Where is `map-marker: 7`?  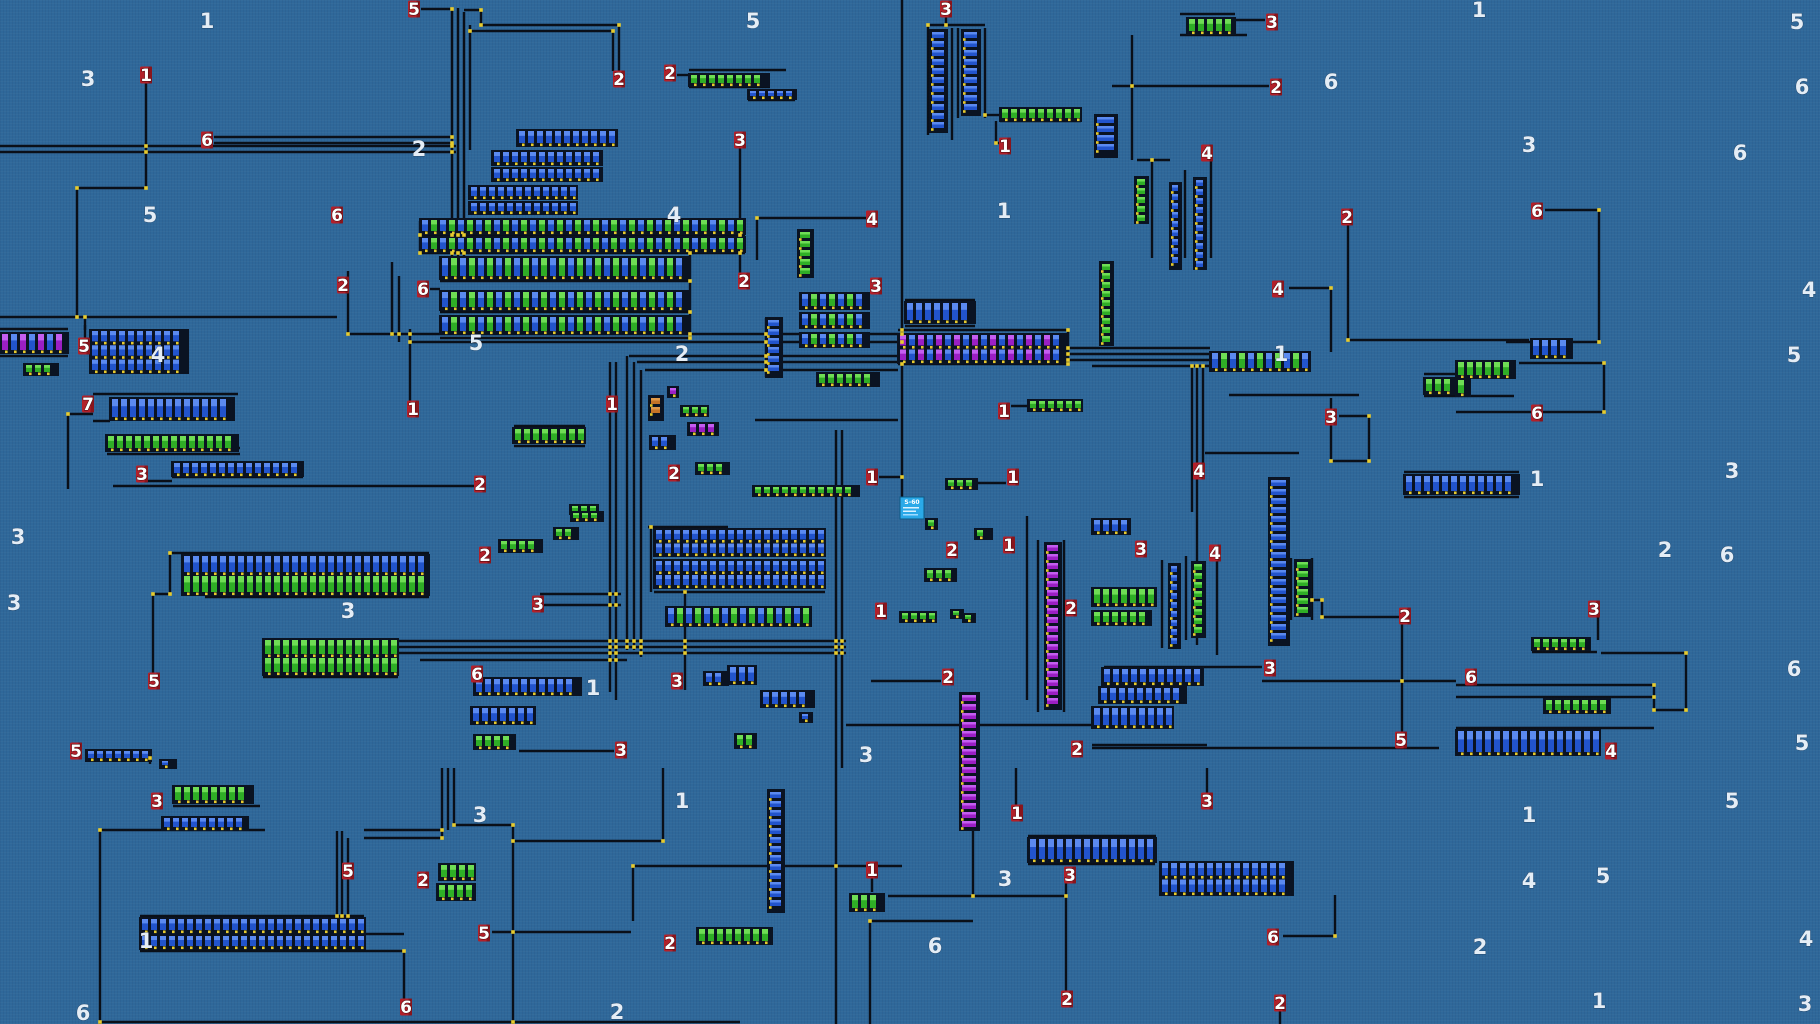 map-marker: 7 is located at coordinates (88, 405).